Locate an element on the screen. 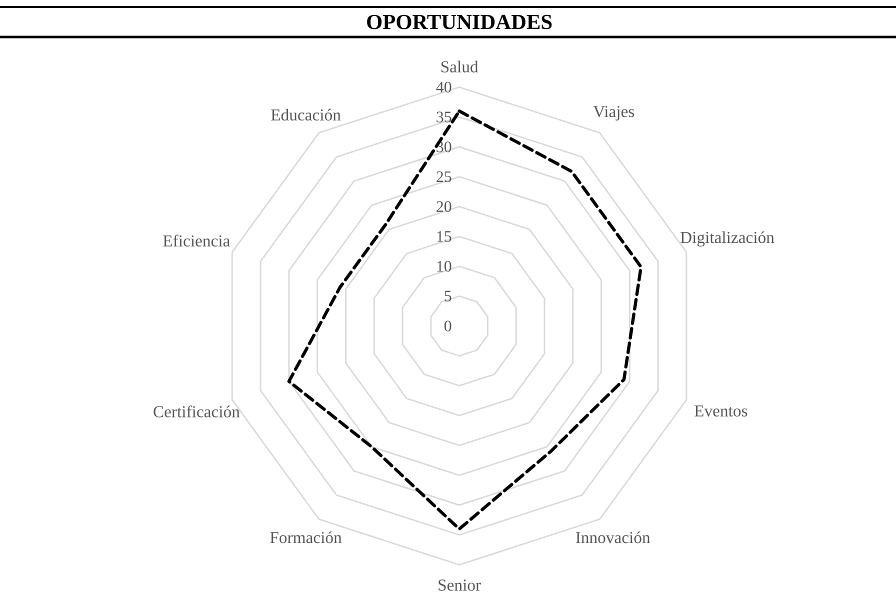 The height and width of the screenshot is (594, 896). spoke-label: Formación is located at coordinates (306, 537).